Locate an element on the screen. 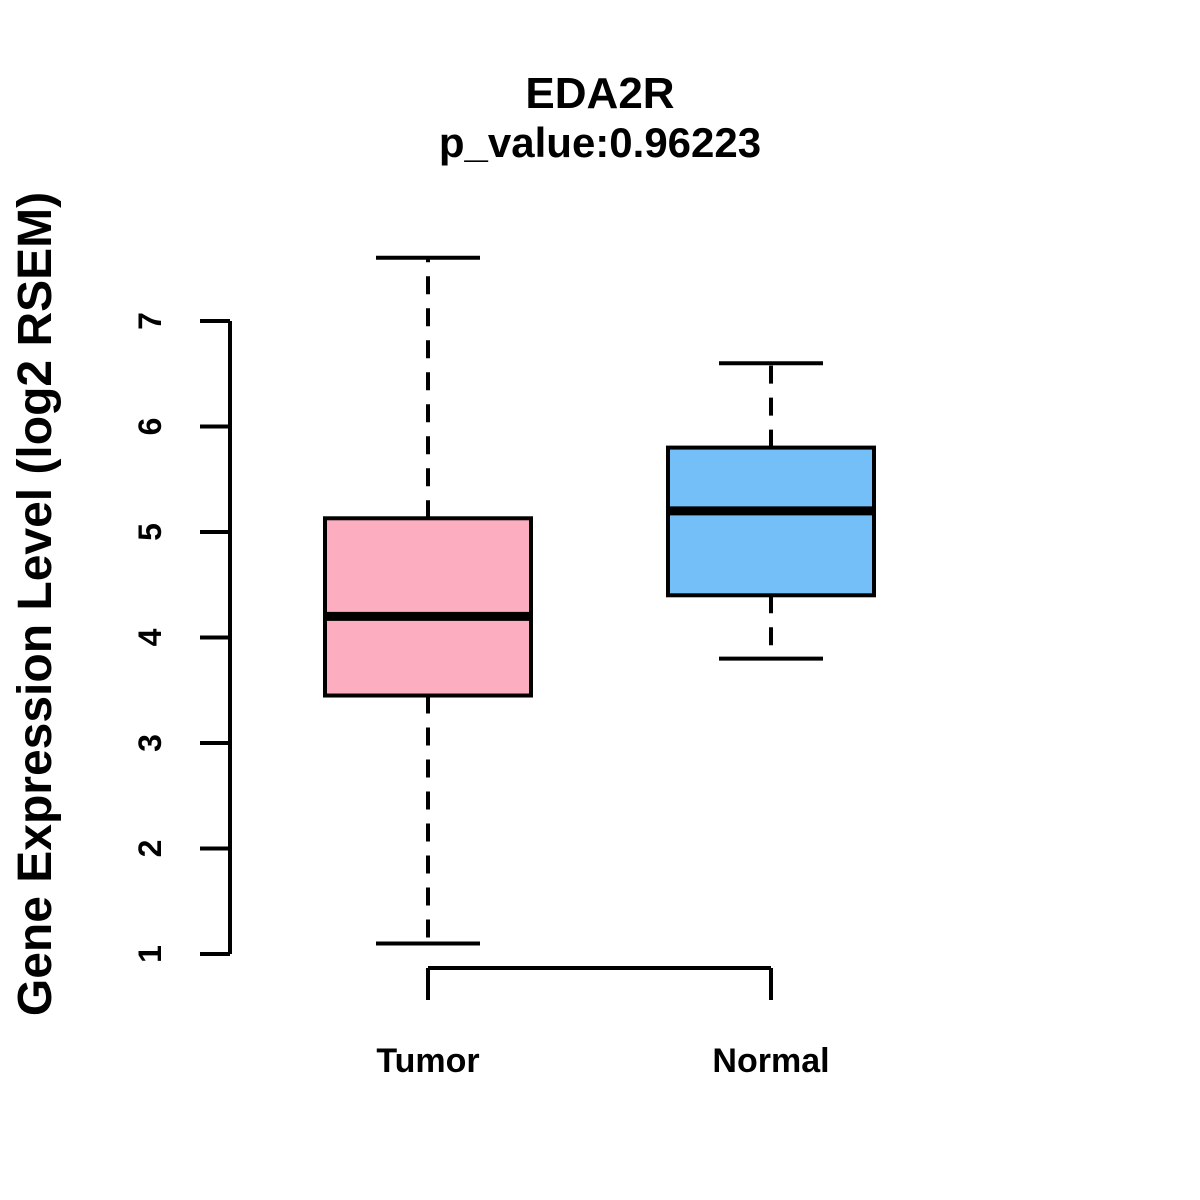 This screenshot has width=1200, height=1200. y-tick-label-1: 1 is located at coordinates (150, 954).